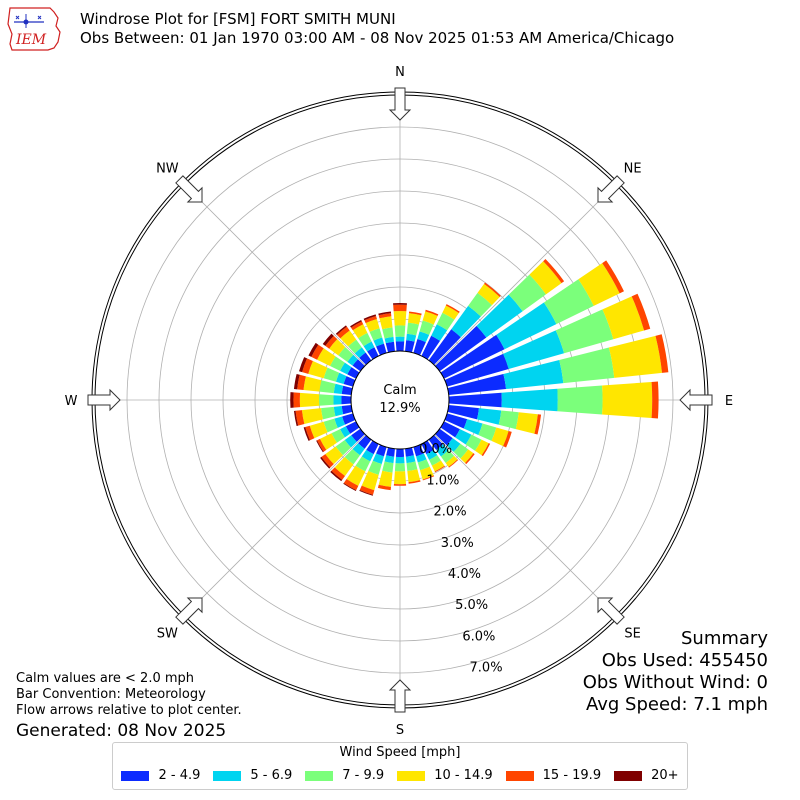 Image resolution: width=800 pixels, height=800 pixels. Describe the element at coordinates (129, 710) in the screenshot. I see `flow-note: Flow arrows relative to plot center.` at that location.